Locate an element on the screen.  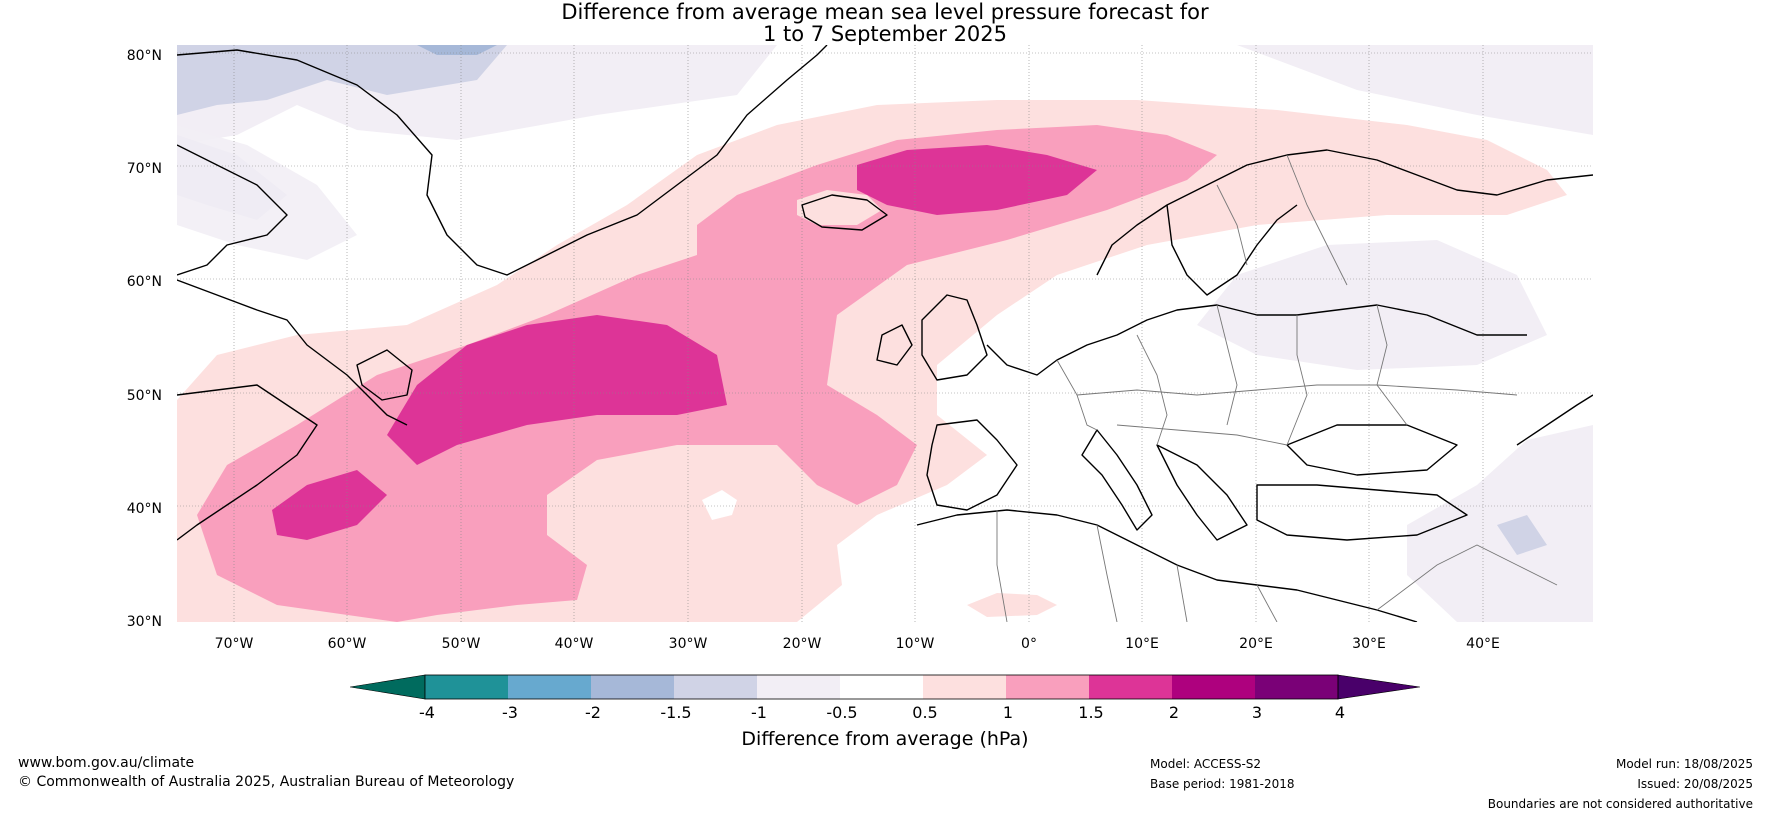
lon-label-60w: 60°W is located at coordinates (347, 644).